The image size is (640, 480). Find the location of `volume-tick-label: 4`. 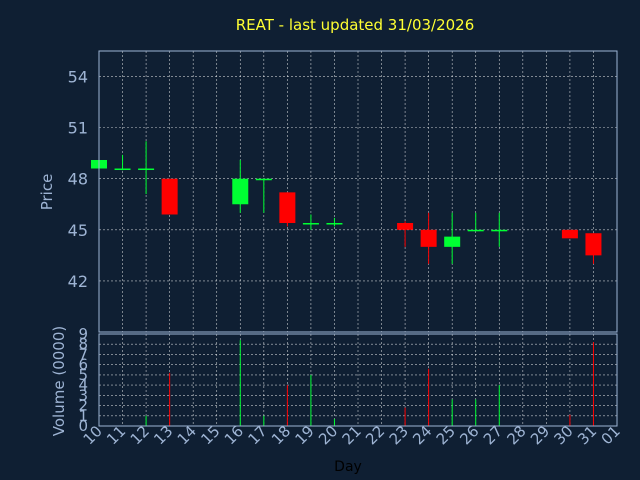

volume-tick-label: 4 is located at coordinates (83, 385).